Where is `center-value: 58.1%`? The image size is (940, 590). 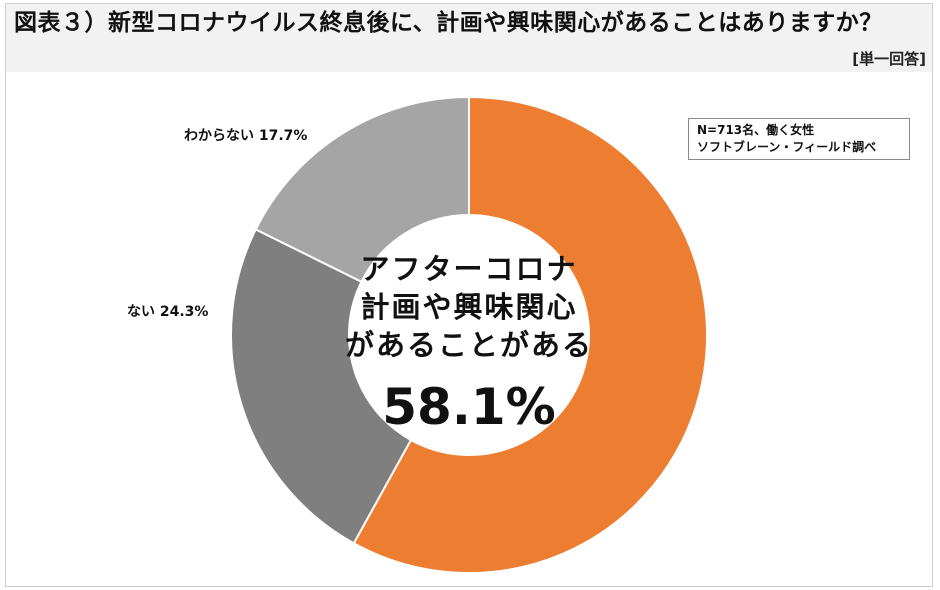
center-value: 58.1% is located at coordinates (469, 407).